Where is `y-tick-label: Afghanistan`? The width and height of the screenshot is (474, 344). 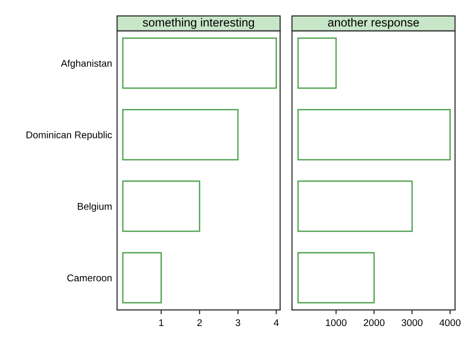
y-tick-label: Afghanistan is located at coordinates (86, 64).